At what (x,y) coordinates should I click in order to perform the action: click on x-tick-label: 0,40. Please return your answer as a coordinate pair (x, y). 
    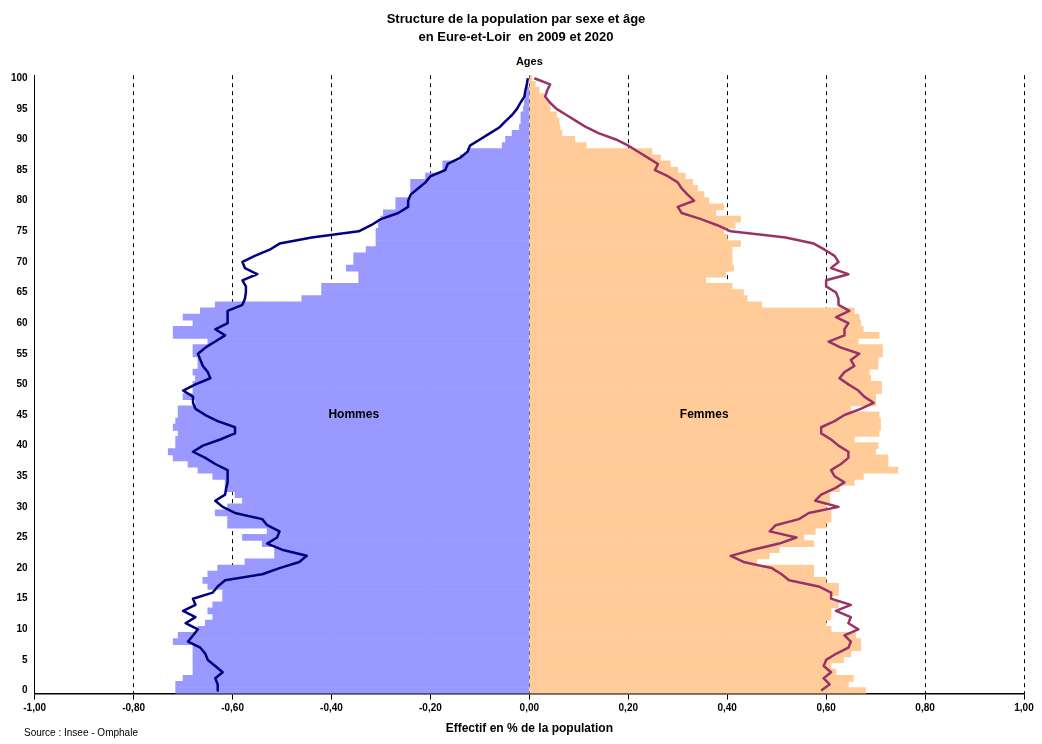
    Looking at the image, I should click on (727, 708).